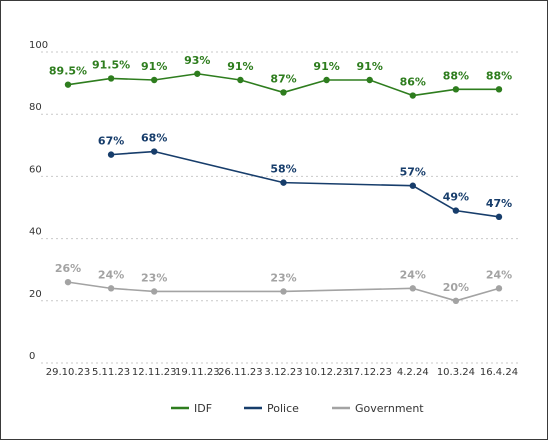 The image size is (548, 440). I want to click on x-tick-label: 19.11.23, so click(197, 372).